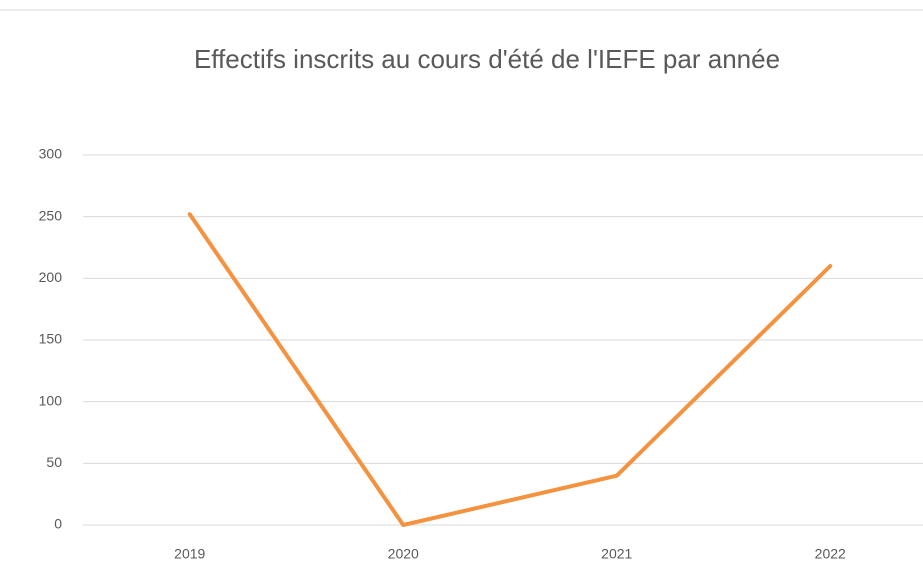  Describe the element at coordinates (51, 339) in the screenshot. I see `y-tick-label: 150` at that location.